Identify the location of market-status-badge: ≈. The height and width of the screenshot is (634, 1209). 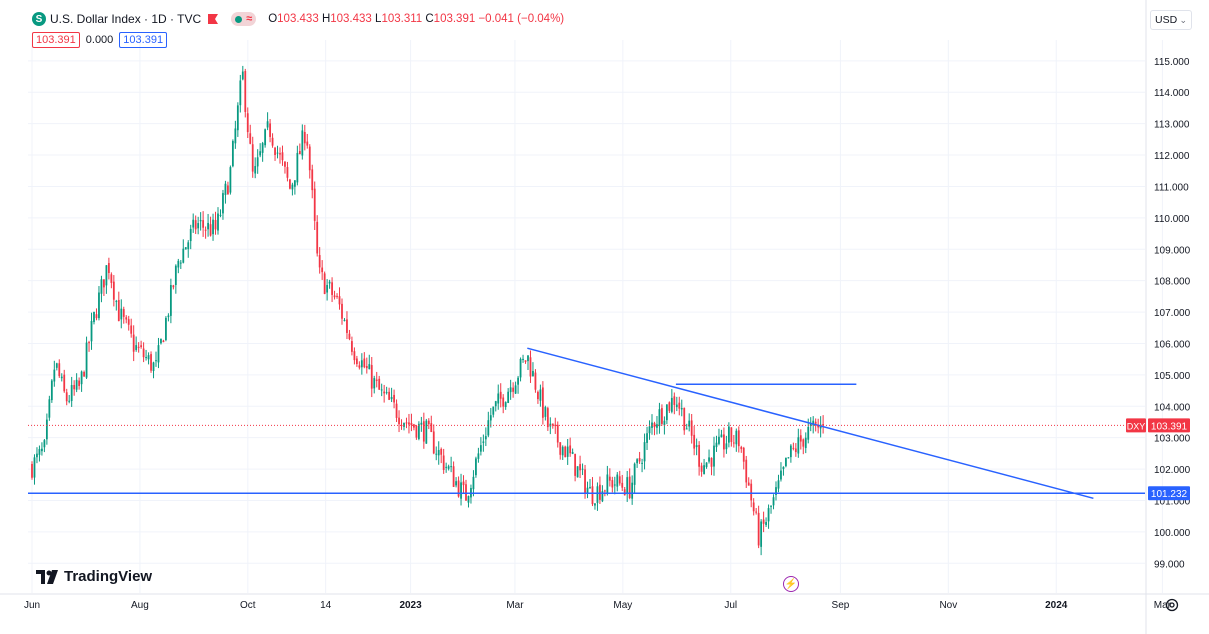
(244, 19).